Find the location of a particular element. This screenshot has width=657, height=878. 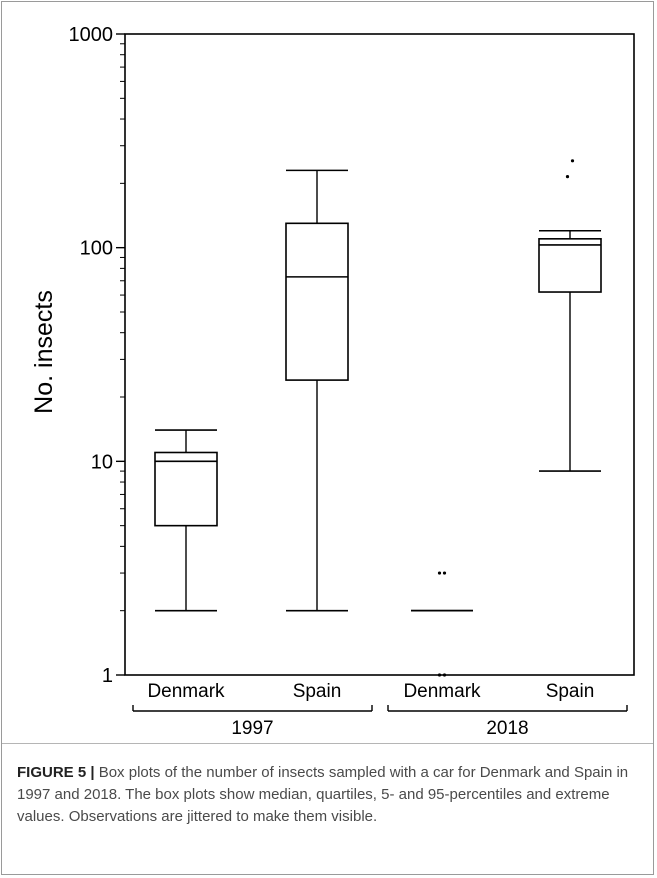

box-1997-denmark is located at coordinates (186, 520).